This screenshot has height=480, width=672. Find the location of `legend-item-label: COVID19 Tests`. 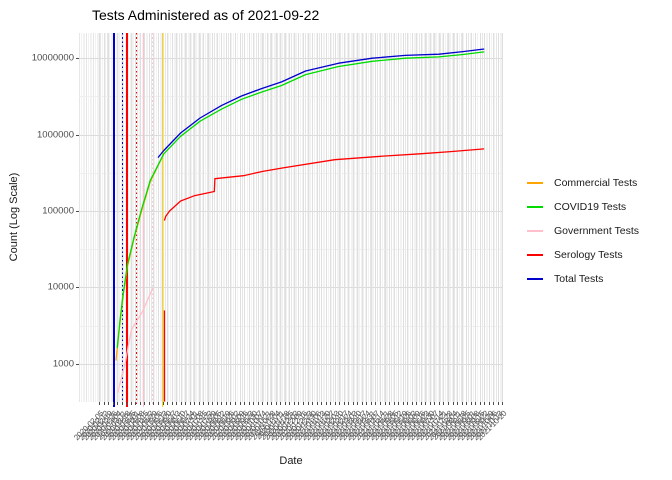

legend-item-label: COVID19 Tests is located at coordinates (590, 207).